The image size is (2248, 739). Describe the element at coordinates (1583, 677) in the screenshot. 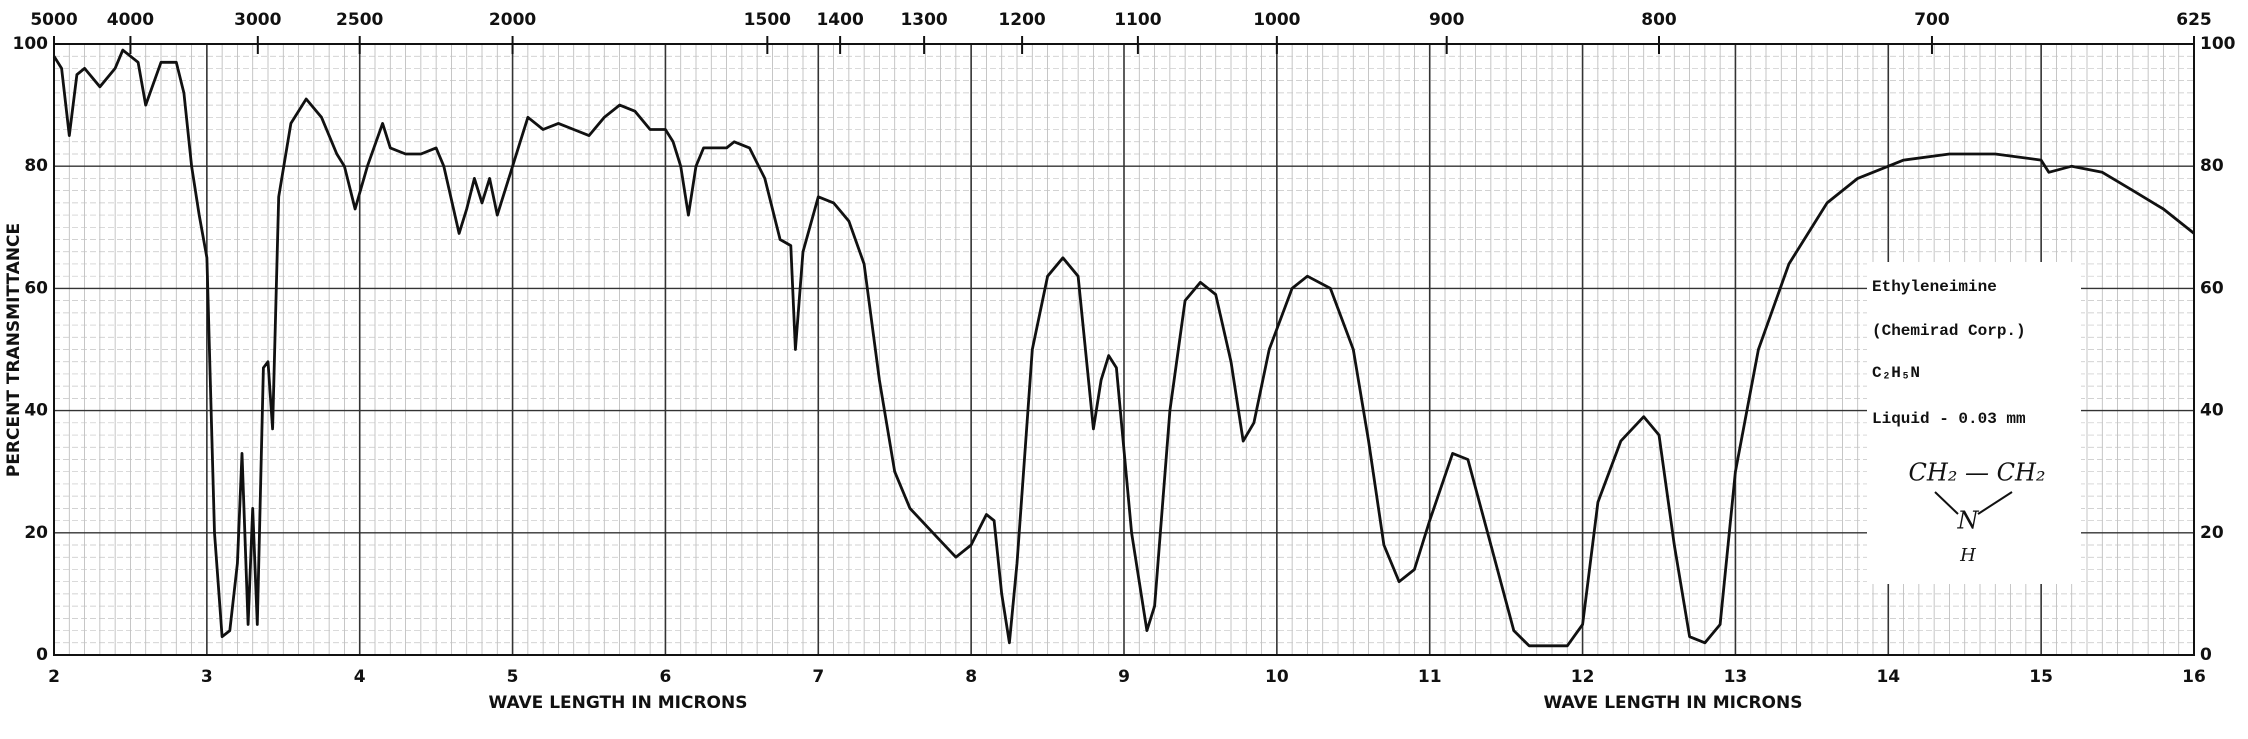

I see `x-tick-label: 12` at that location.